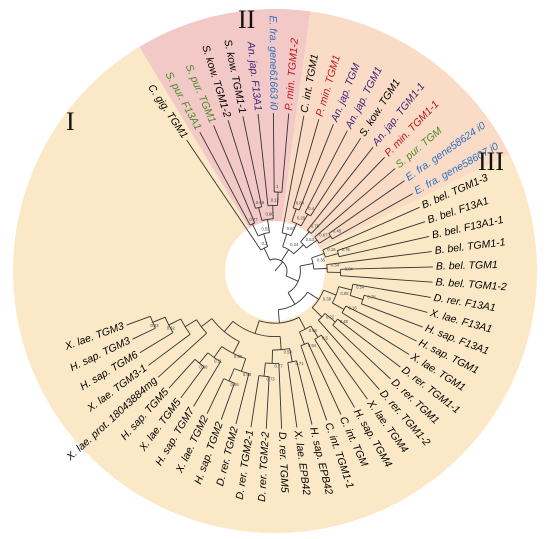 The height and width of the screenshot is (539, 550). Describe the element at coordinates (323, 235) in the screenshot. I see `bootstrap-value: 0.67` at that location.